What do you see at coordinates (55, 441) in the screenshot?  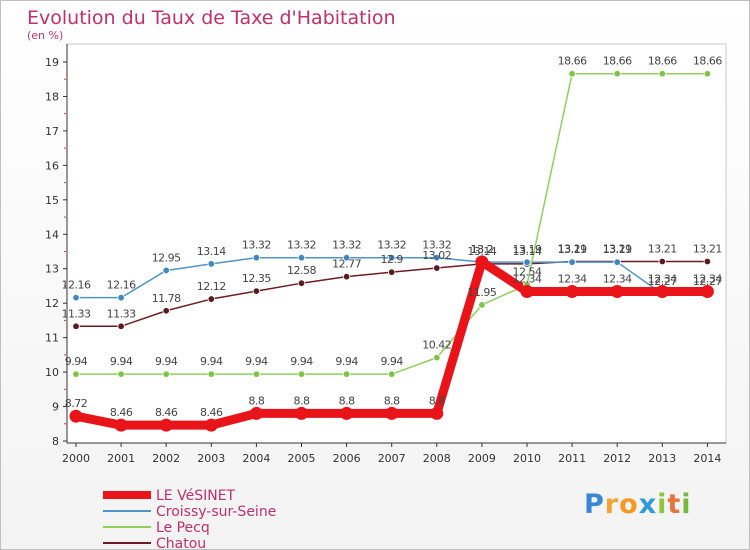 I see `y-tick-label: 8` at bounding box center [55, 441].